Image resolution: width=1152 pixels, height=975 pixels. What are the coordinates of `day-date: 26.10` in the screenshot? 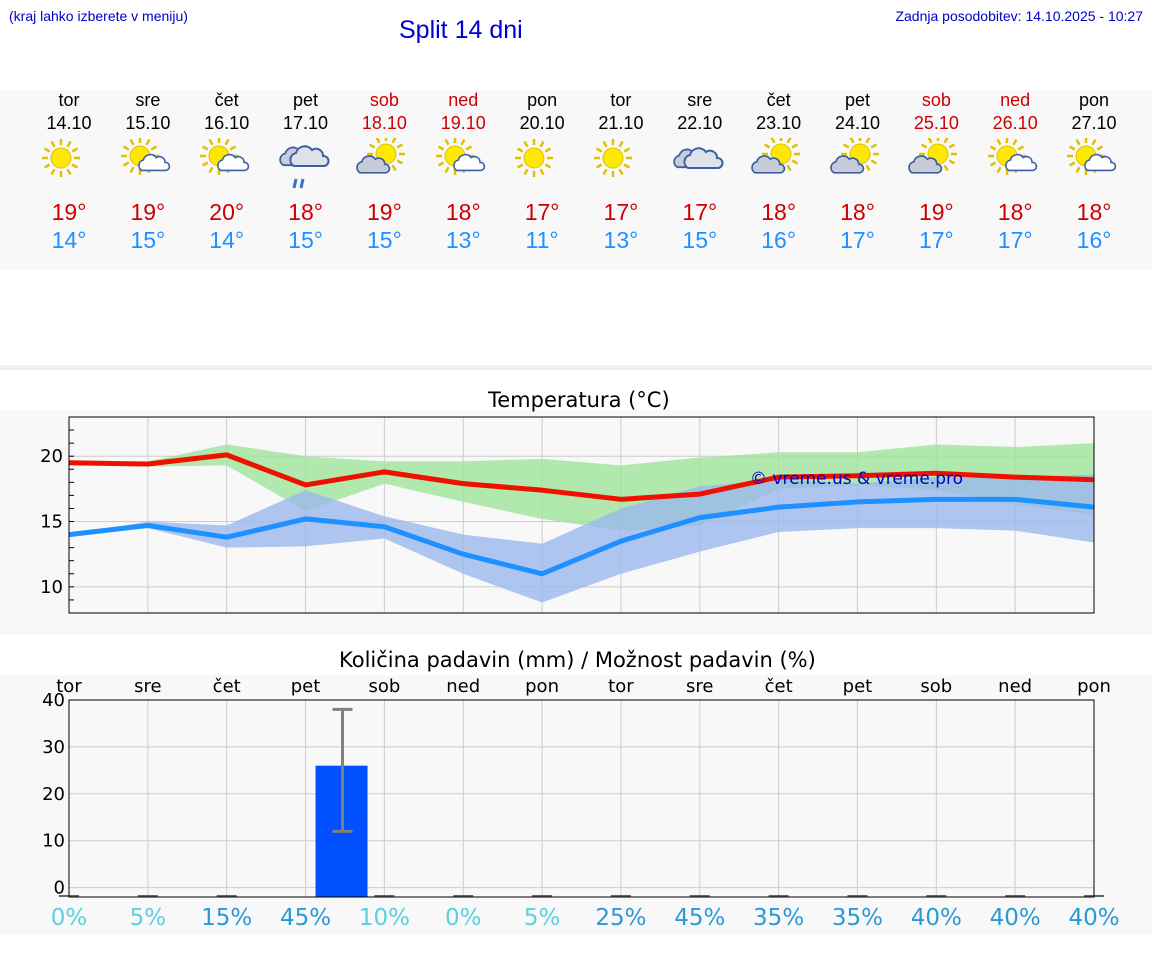 It's located at (1015, 123).